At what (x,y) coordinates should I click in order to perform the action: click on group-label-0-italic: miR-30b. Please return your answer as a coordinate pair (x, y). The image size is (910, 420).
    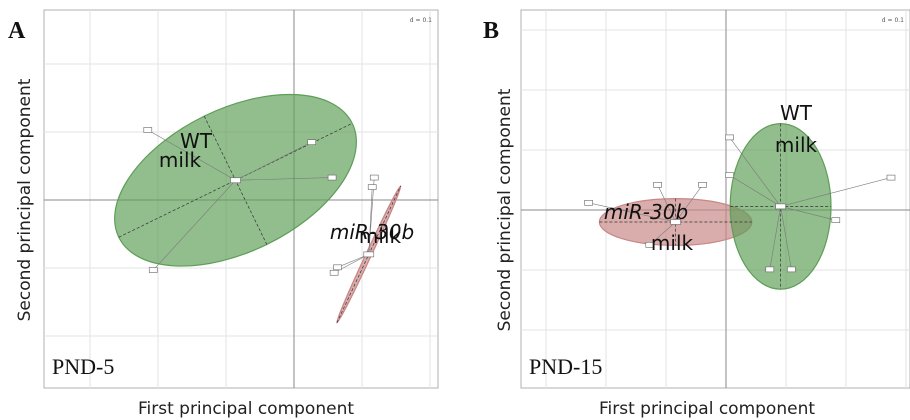
    Looking at the image, I should click on (646, 212).